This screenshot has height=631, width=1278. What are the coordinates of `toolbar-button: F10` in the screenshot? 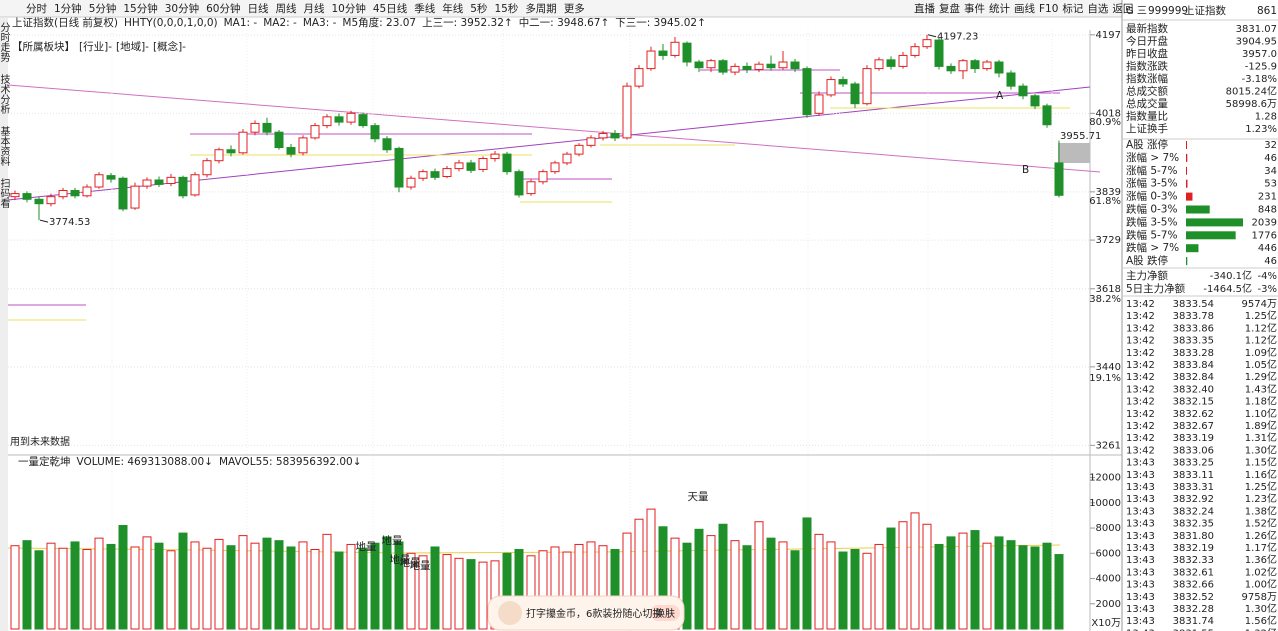 It's located at (1048, 9).